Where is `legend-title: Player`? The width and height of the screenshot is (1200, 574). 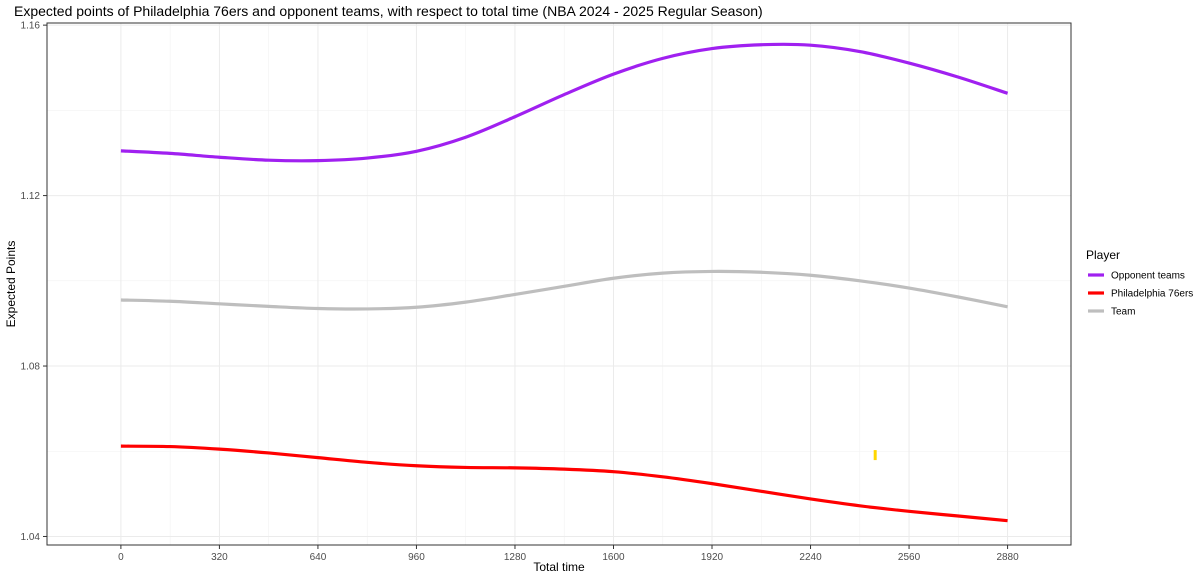
legend-title: Player is located at coordinates (1103, 255).